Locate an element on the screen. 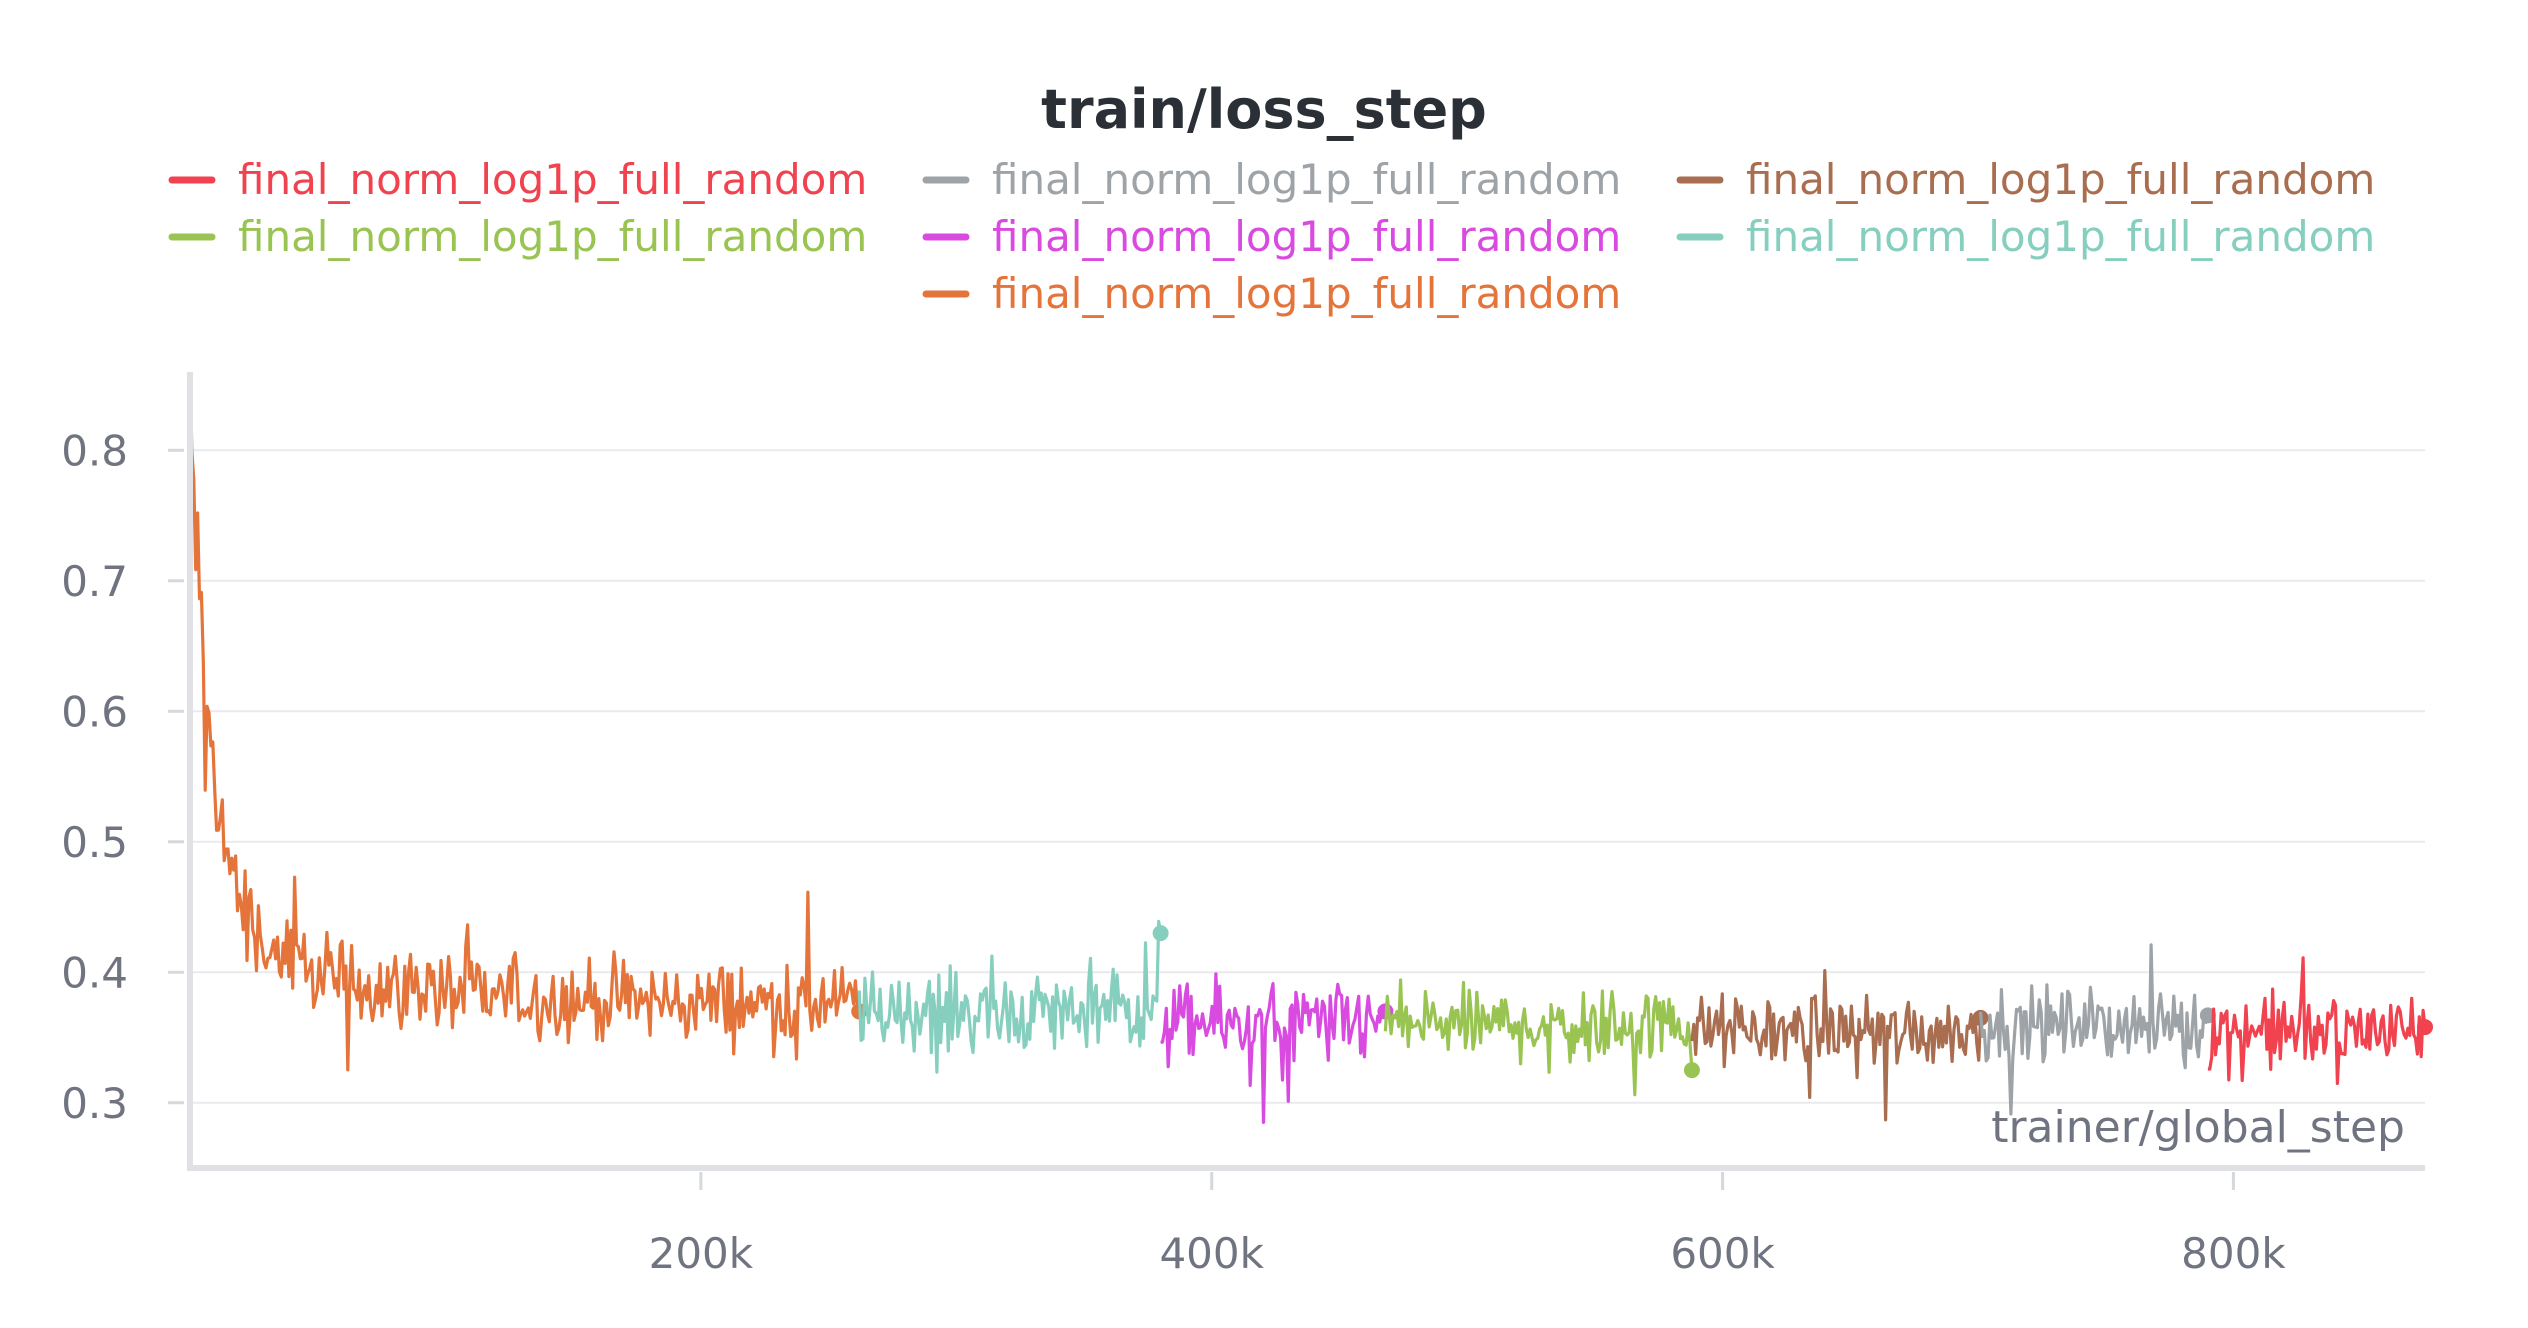 Image resolution: width=2528 pixels, height=1328 pixels. x-axis-title: trainer/global_step is located at coordinates (2198, 1127).